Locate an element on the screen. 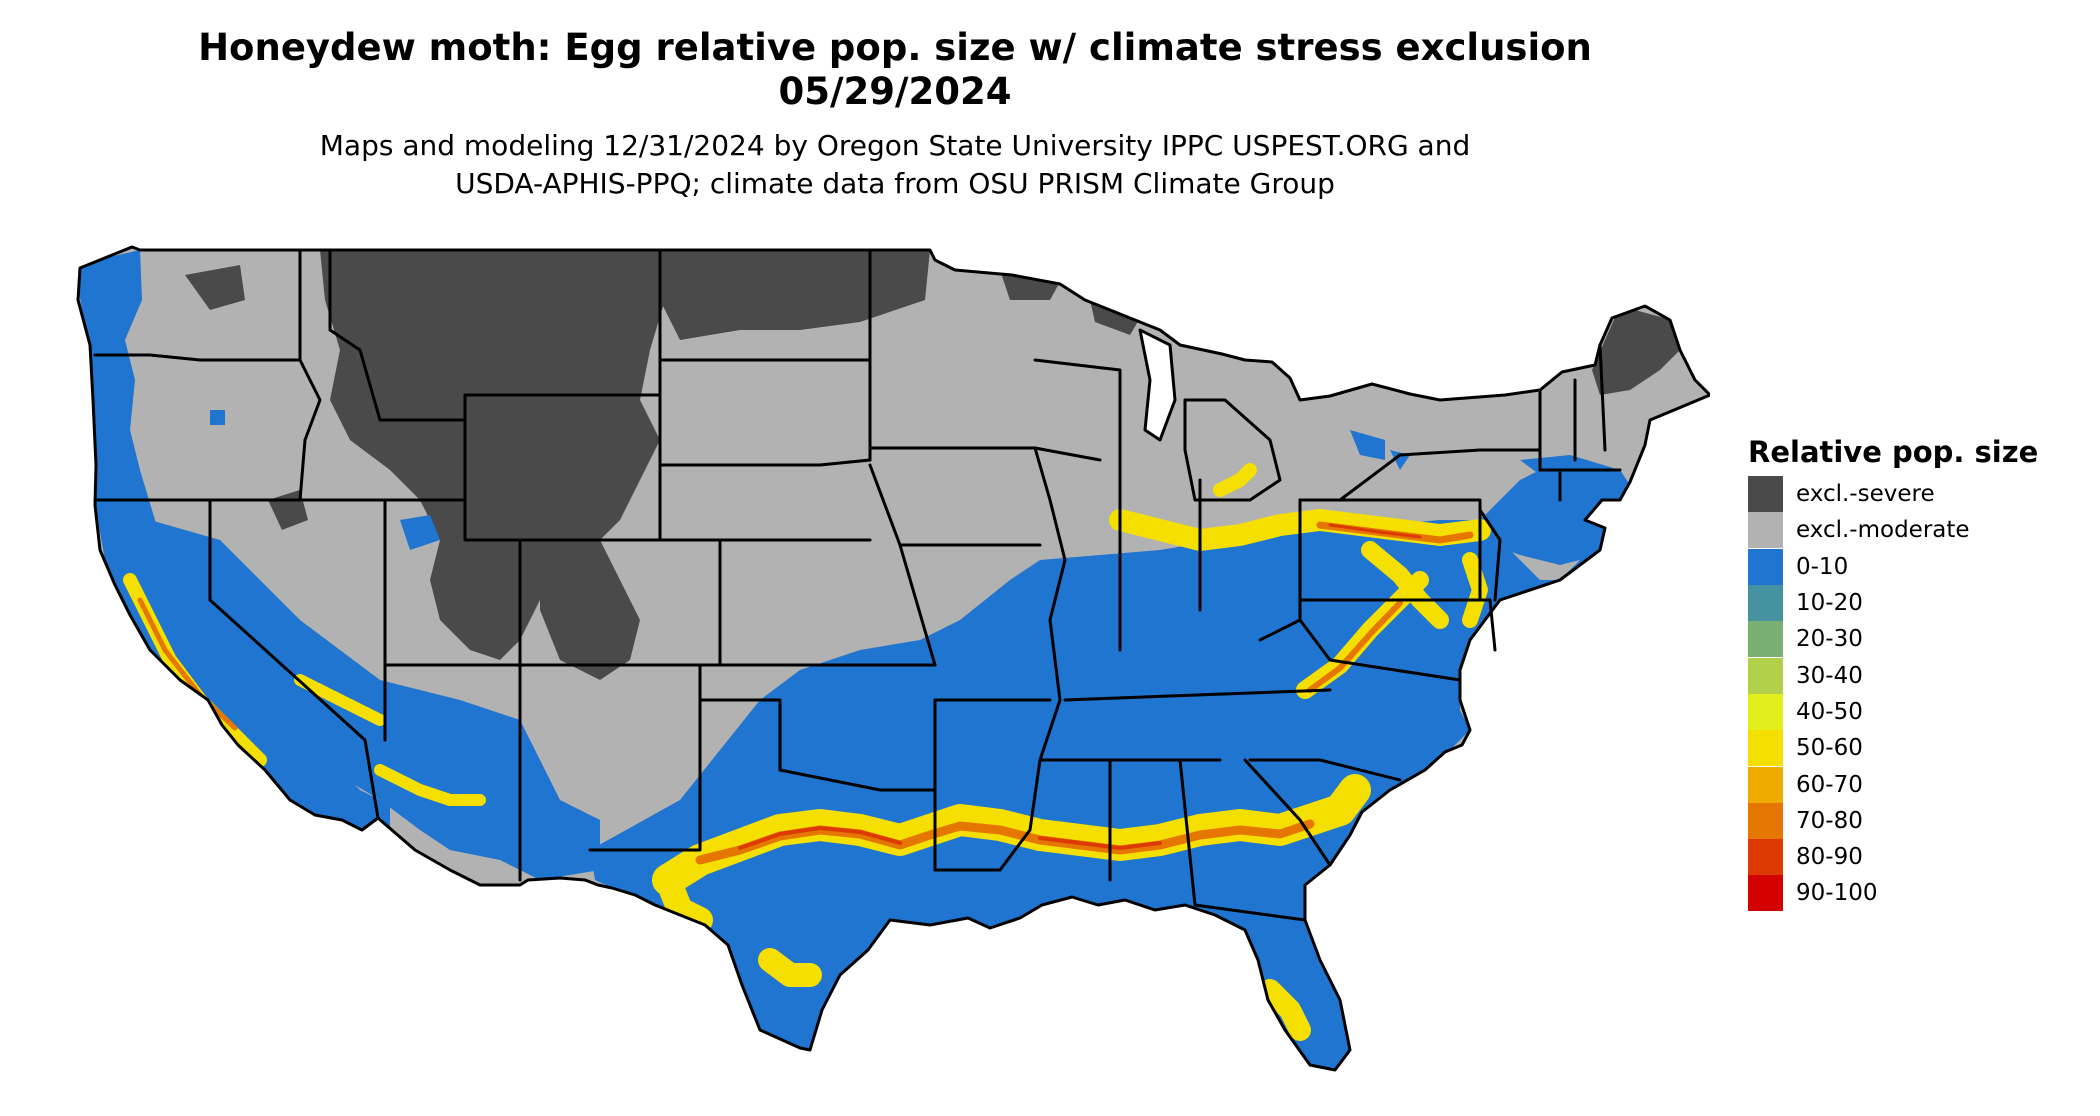 This screenshot has height=1116, width=2100. map-date: 05/29/2024 is located at coordinates (895, 91).